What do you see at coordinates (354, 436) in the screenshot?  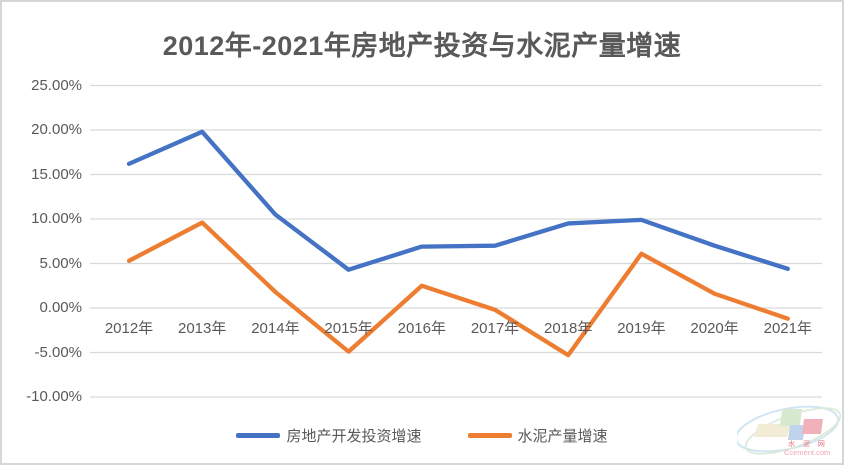 I see `legend-label-investment: 房地产开发投资增速` at bounding box center [354, 436].